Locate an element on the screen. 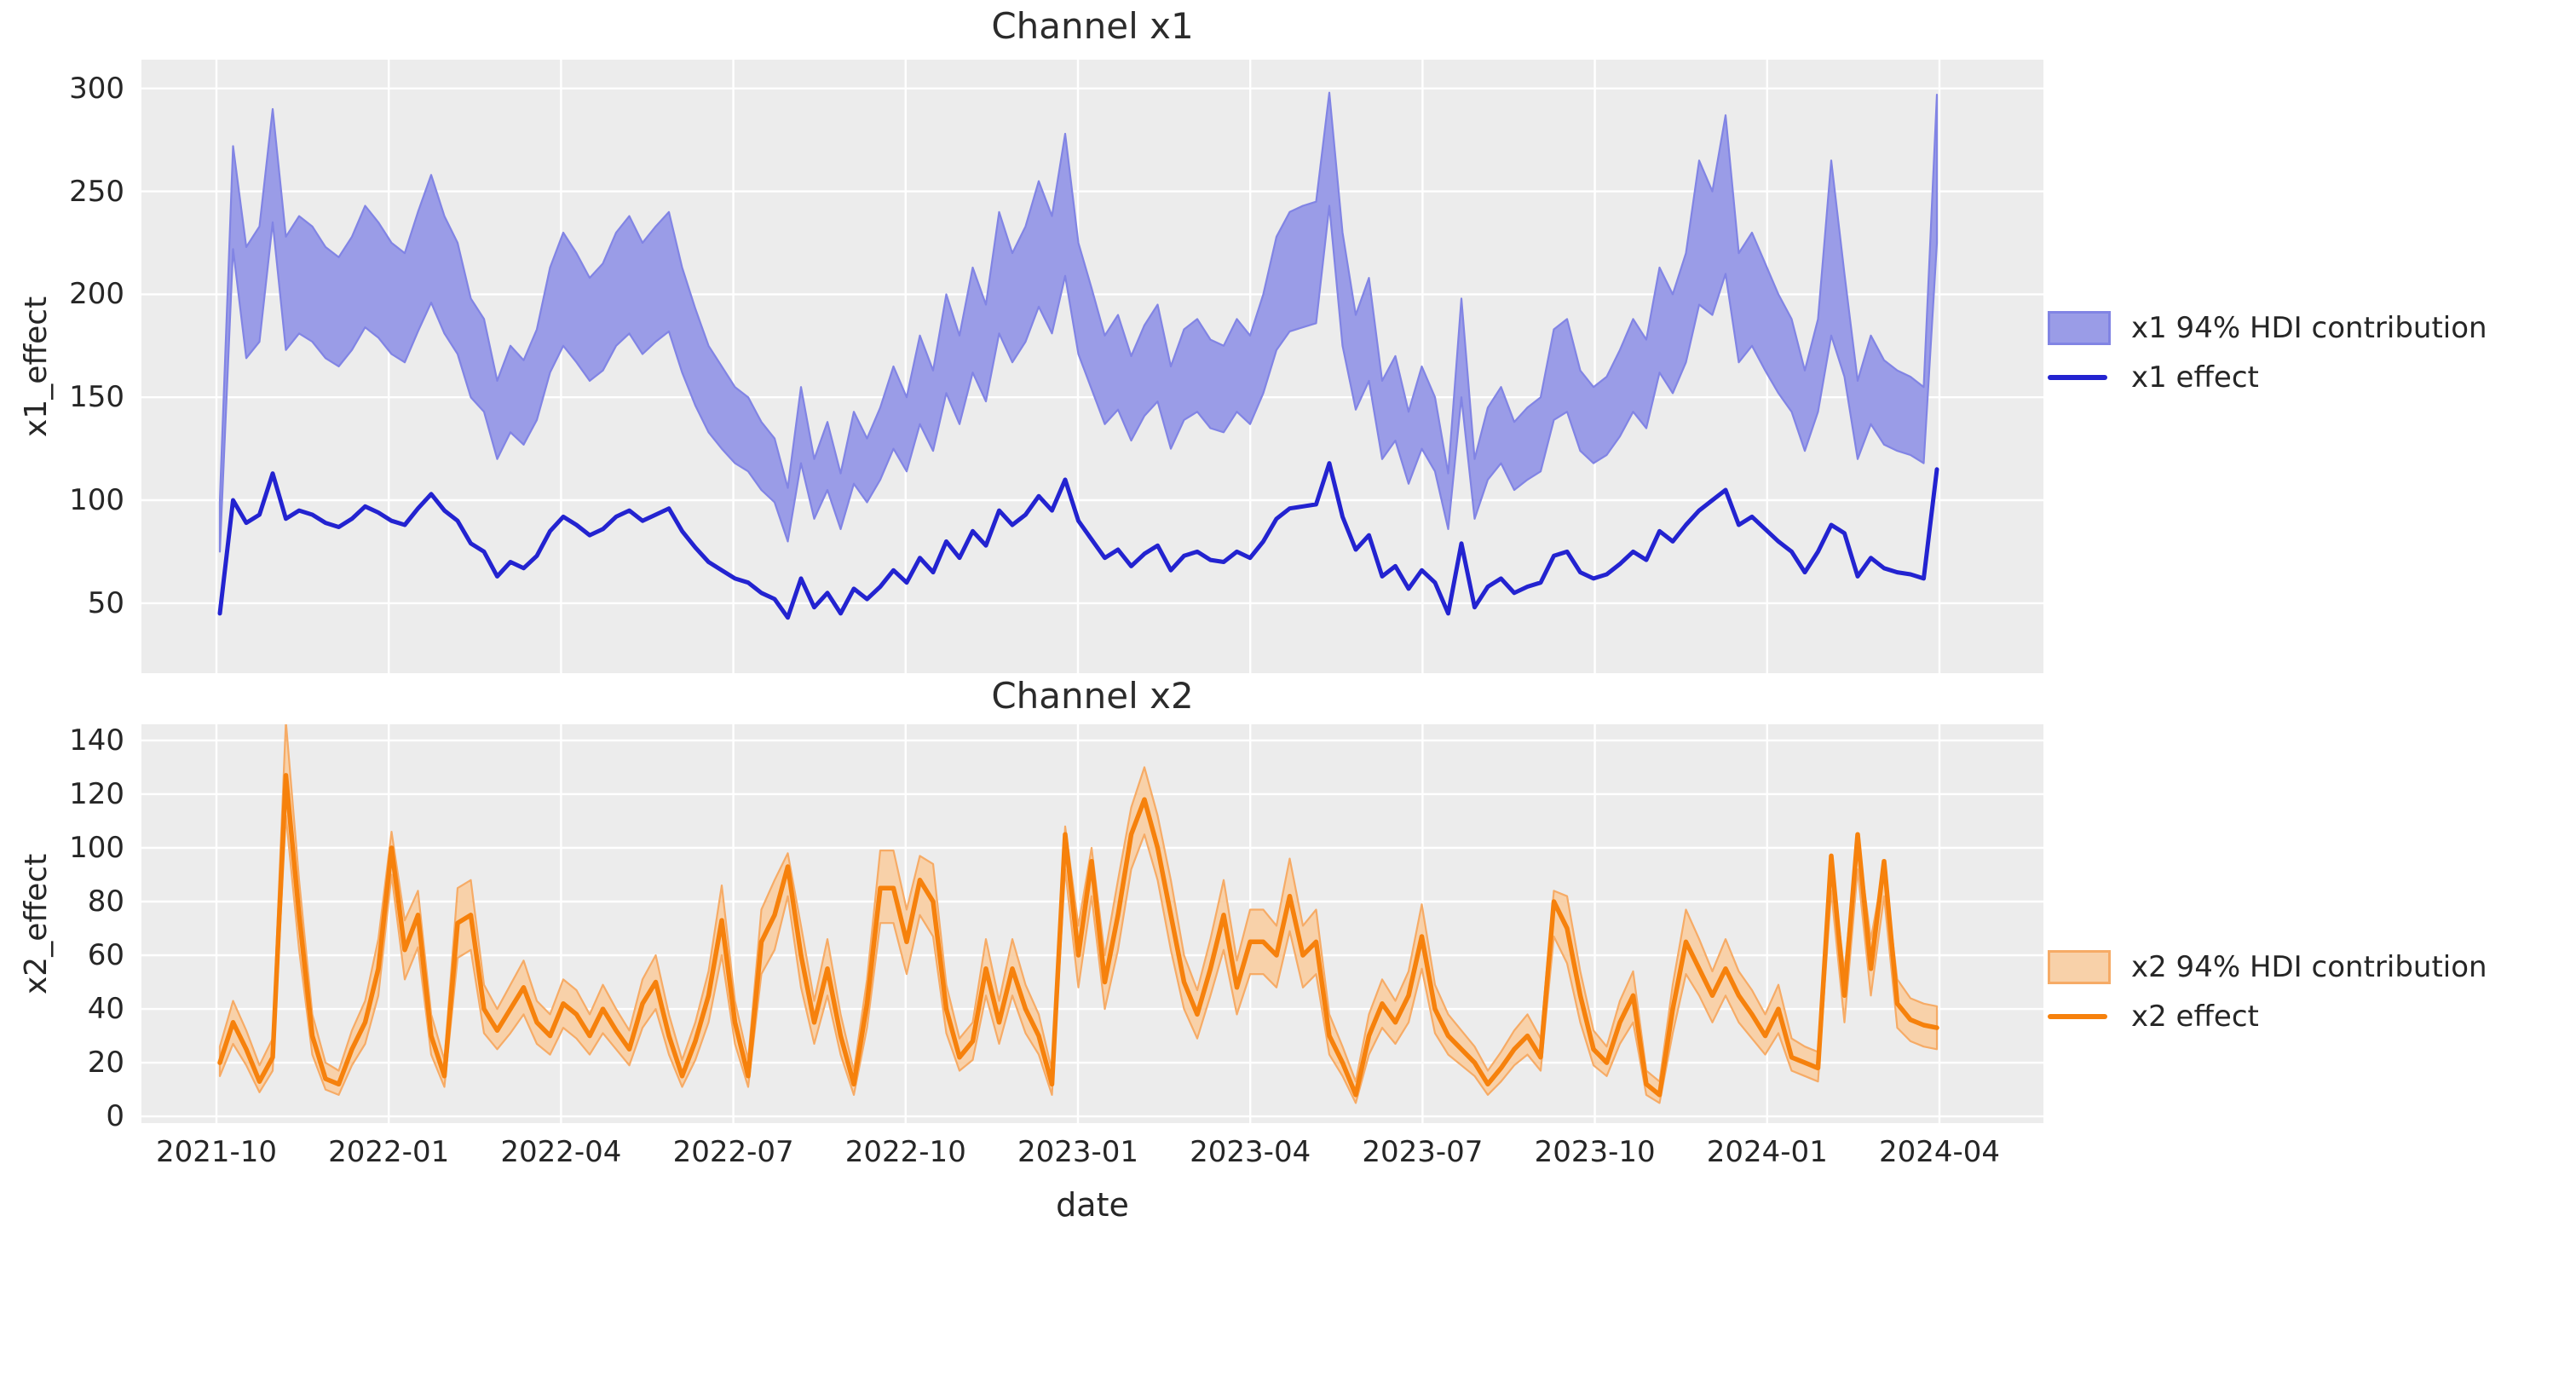 This screenshot has height=1383, width=2576. x-tick-label: 2024-01 is located at coordinates (1767, 1152).